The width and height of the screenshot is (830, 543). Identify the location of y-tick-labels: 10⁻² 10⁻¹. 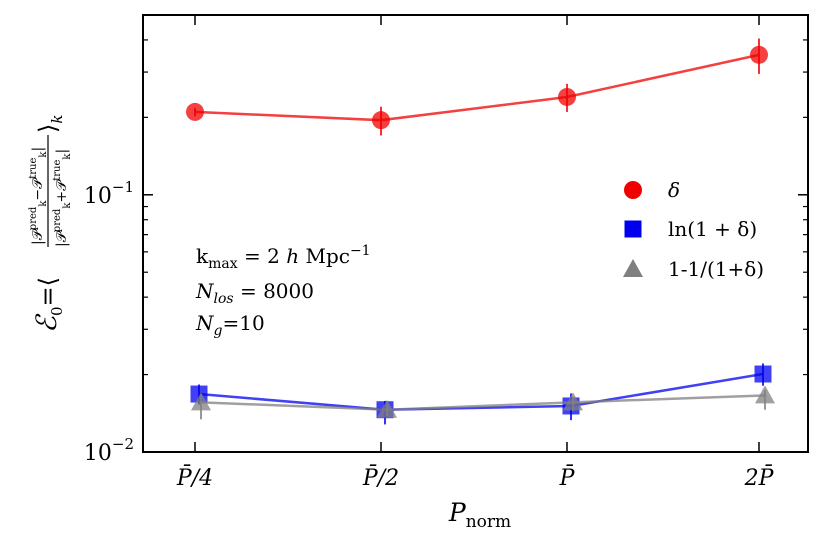
(109, 322).